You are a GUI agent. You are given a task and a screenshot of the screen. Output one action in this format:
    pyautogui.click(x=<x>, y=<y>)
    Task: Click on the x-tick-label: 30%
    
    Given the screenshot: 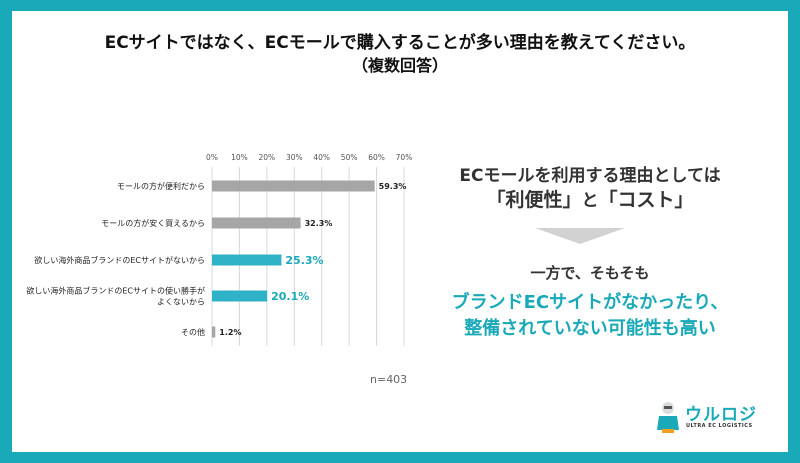 What is the action you would take?
    pyautogui.click(x=294, y=157)
    